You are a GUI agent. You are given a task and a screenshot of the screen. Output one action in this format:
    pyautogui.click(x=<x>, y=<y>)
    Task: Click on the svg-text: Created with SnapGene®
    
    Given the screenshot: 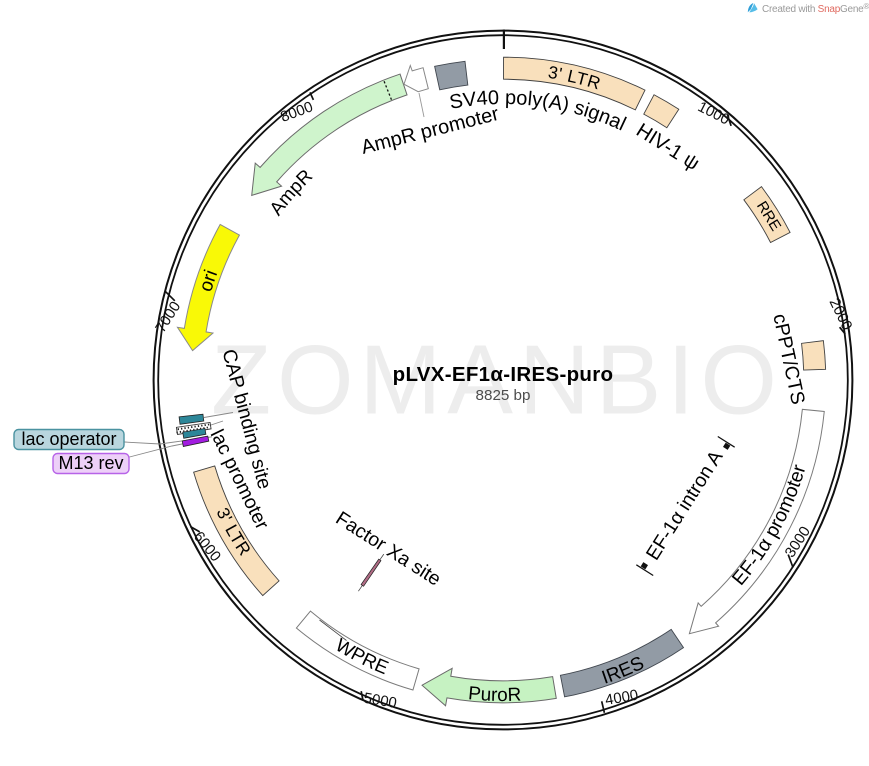 What is the action you would take?
    pyautogui.click(x=815, y=8)
    